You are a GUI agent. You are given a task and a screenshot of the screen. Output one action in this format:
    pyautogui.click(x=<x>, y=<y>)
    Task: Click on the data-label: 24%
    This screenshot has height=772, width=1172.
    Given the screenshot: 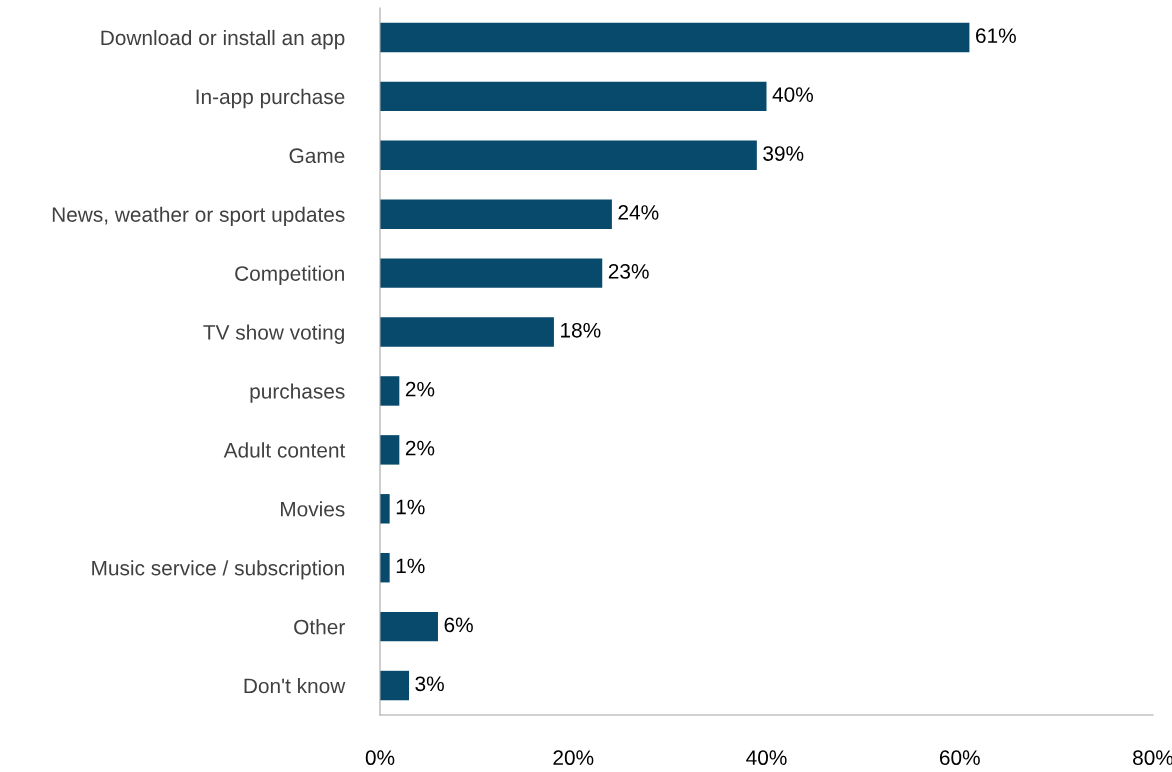 What is the action you would take?
    pyautogui.click(x=638, y=212)
    